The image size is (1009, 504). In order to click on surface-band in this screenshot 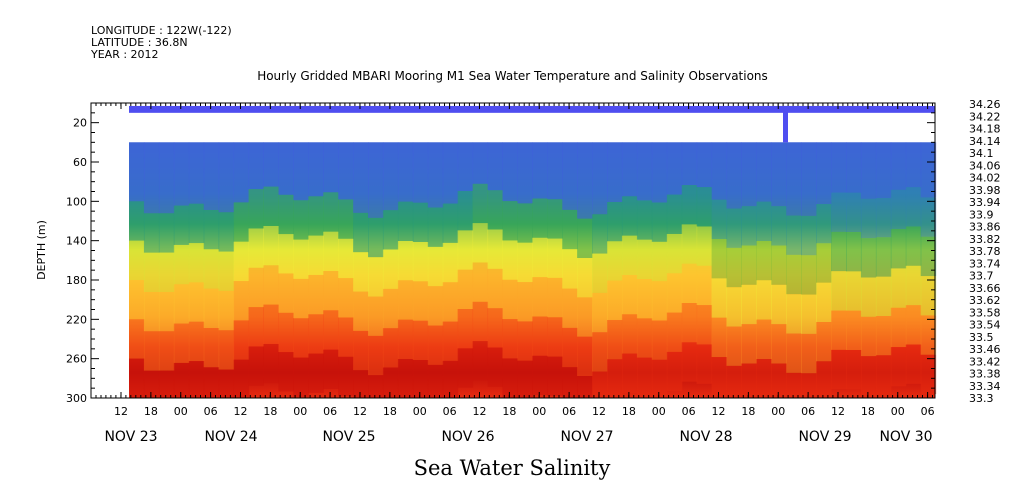, I will do `click(532, 109)`.